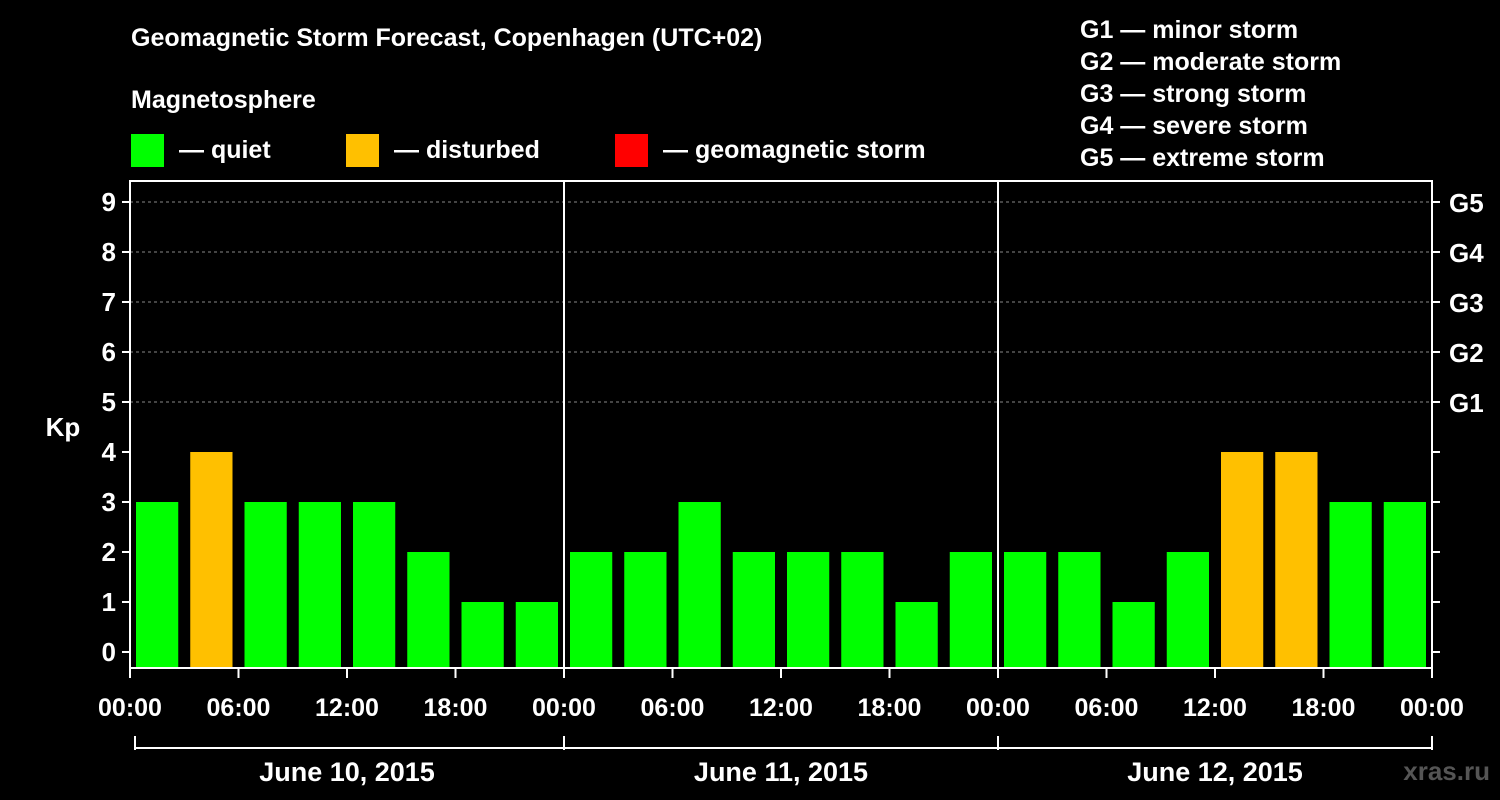 The height and width of the screenshot is (800, 1500). I want to click on g-level-label: G2, so click(1466, 353).